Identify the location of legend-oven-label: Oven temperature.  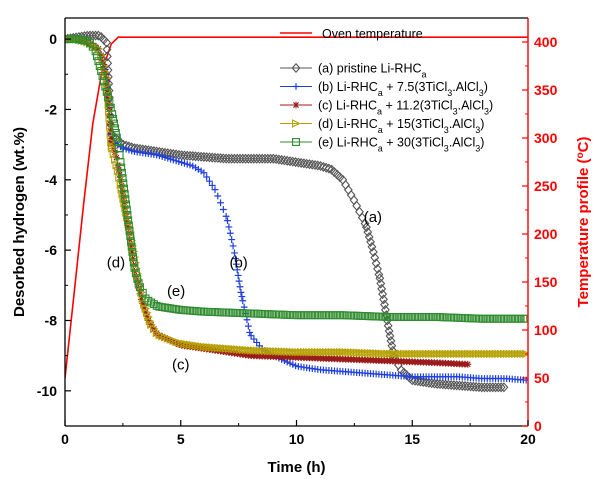
(372, 34).